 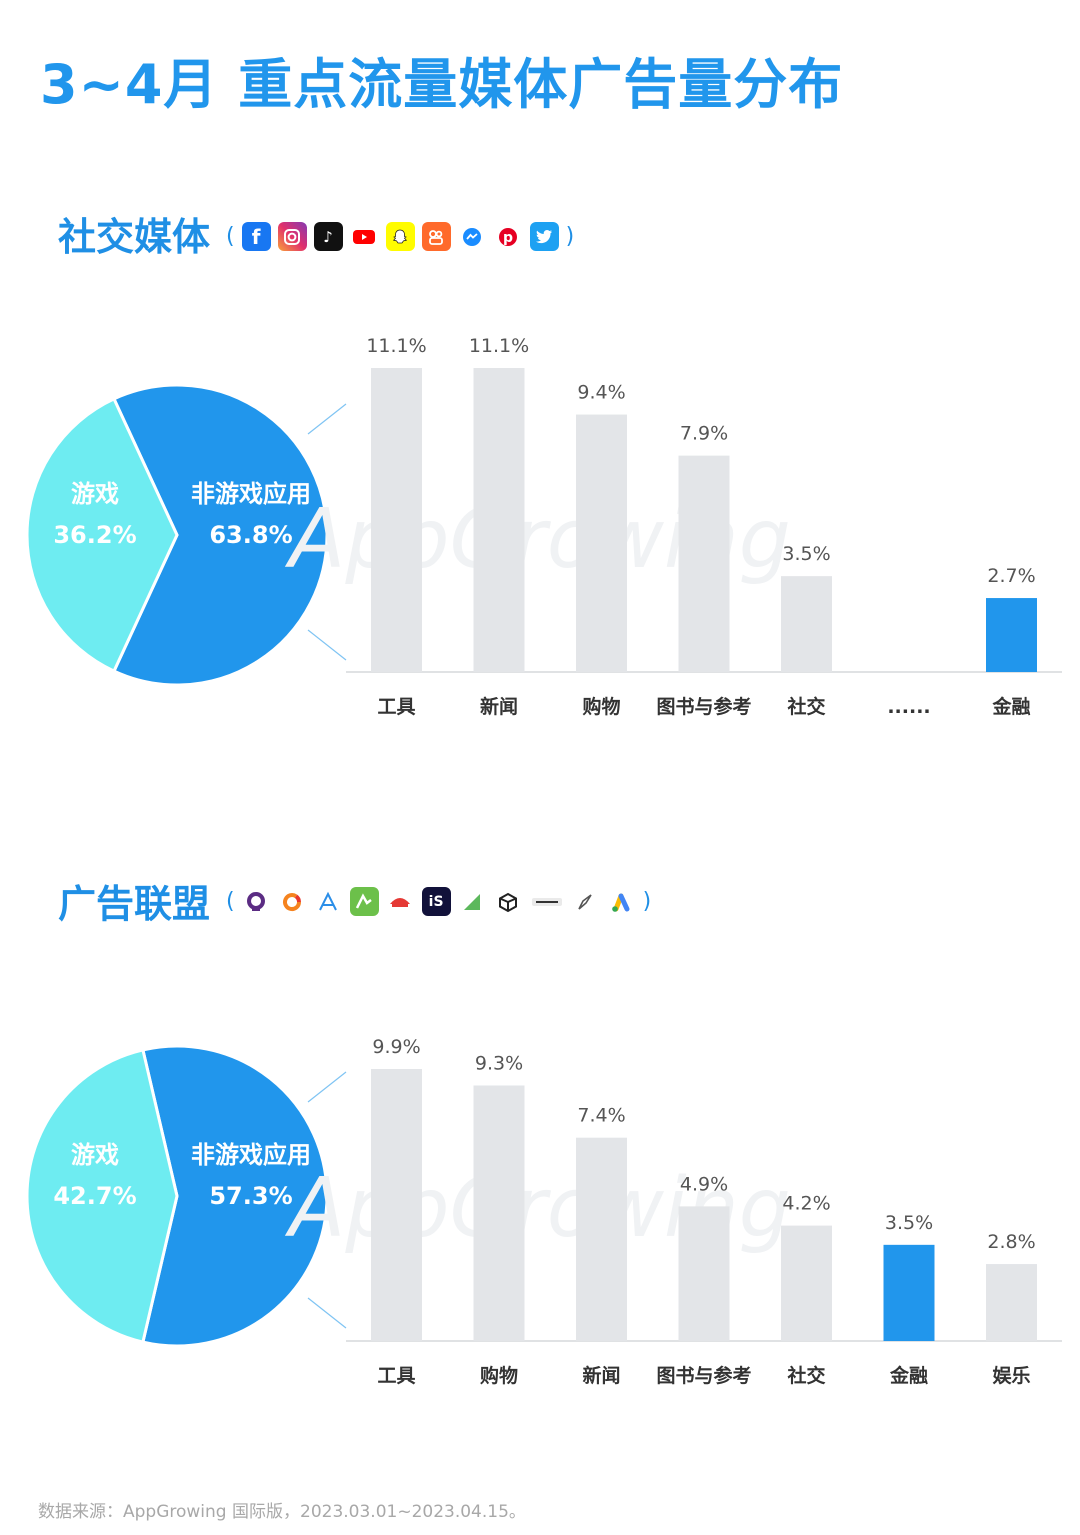 I want to click on category-label: 娱乐, so click(x=1011, y=1375).